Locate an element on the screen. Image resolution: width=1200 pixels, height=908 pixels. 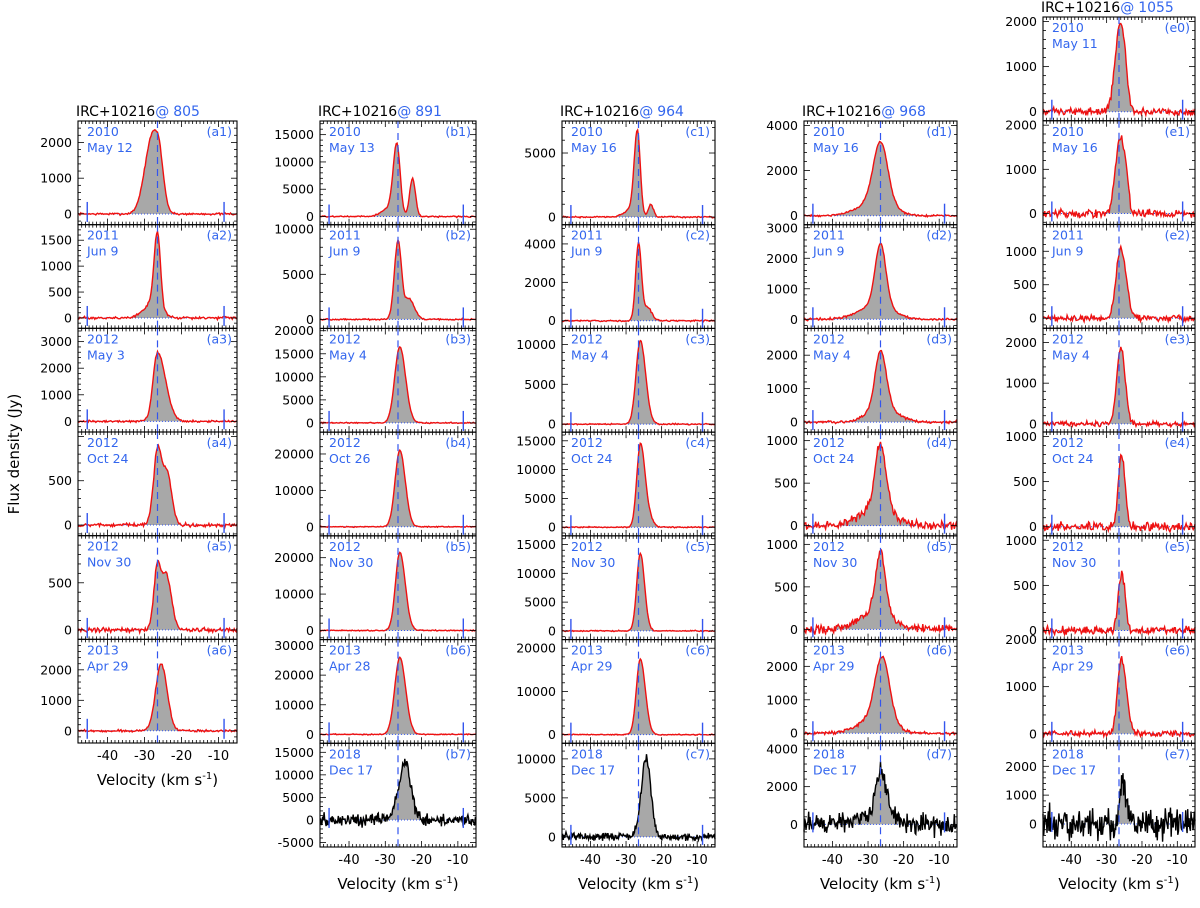
panel-label: (b5) is located at coordinates (458, 546).